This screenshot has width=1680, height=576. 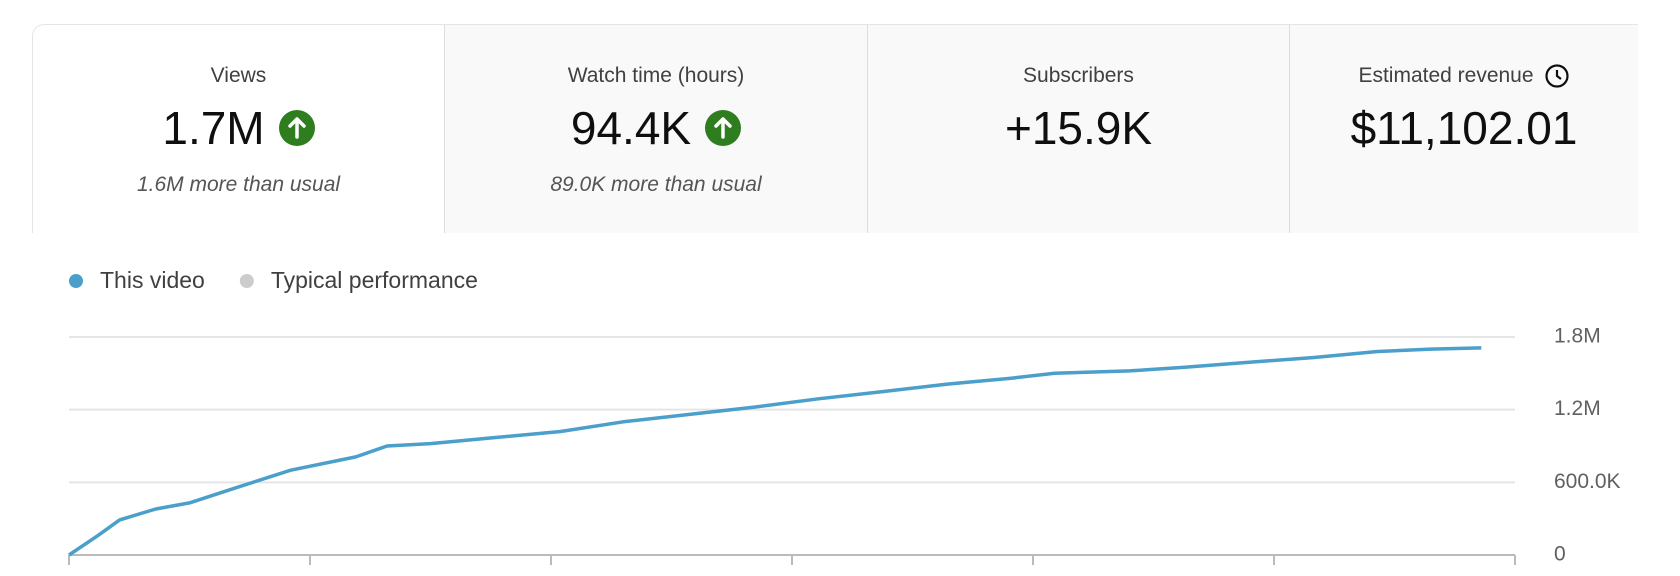 I want to click on metric-label-row: Estimated revenue, so click(x=1464, y=76).